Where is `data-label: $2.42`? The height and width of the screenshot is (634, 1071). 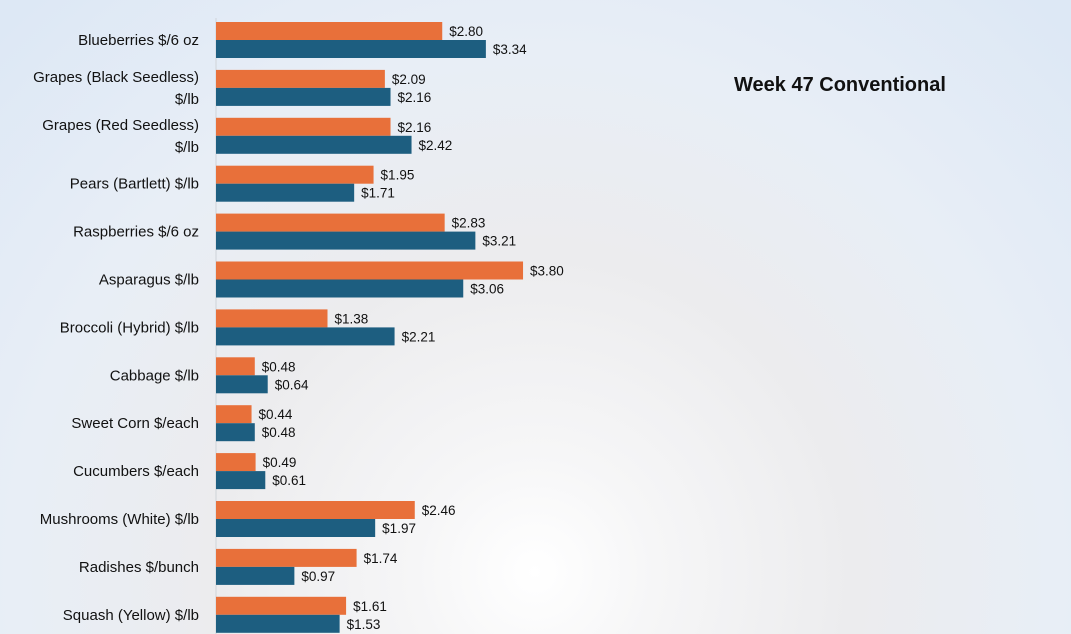
data-label: $2.42 is located at coordinates (436, 145).